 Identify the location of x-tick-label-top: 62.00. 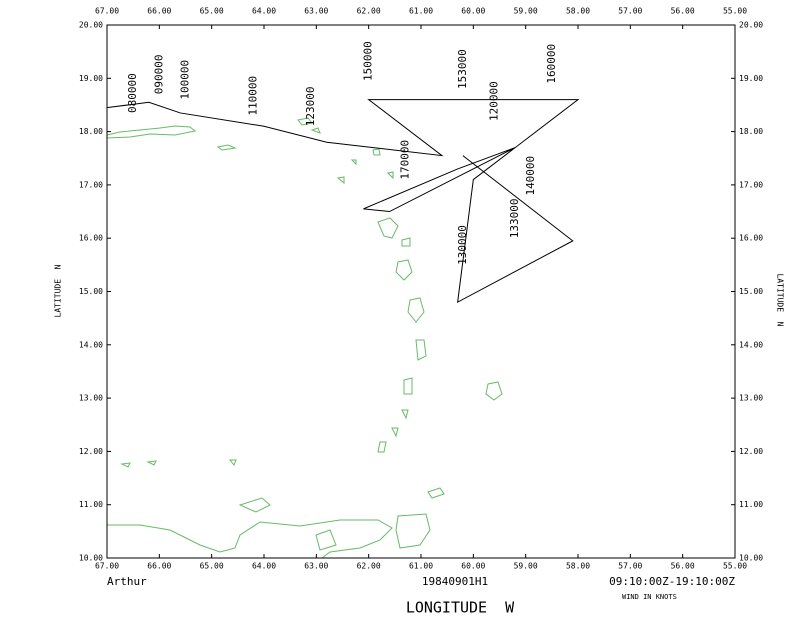
(369, 11).